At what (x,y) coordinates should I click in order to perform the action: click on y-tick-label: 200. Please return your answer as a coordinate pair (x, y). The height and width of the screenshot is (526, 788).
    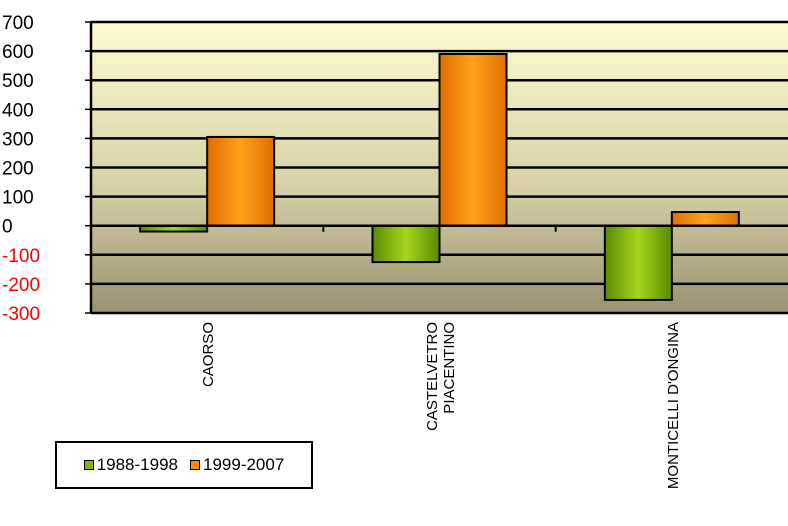
    Looking at the image, I should click on (18, 169).